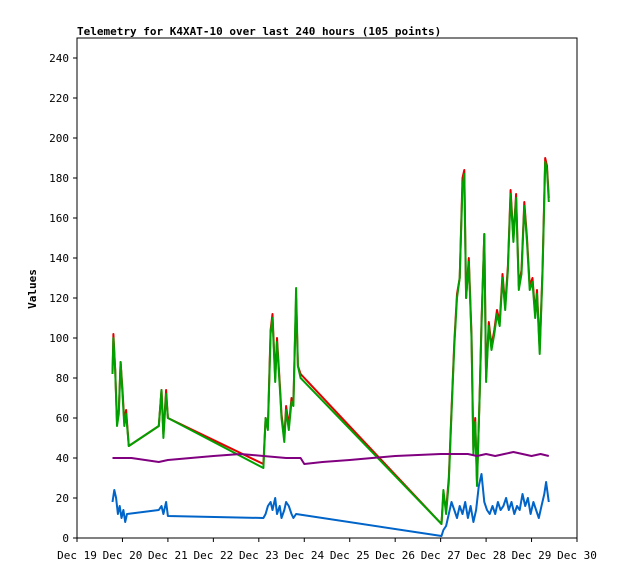  I want to click on x-tick-label: Dec 24, so click(304, 555).